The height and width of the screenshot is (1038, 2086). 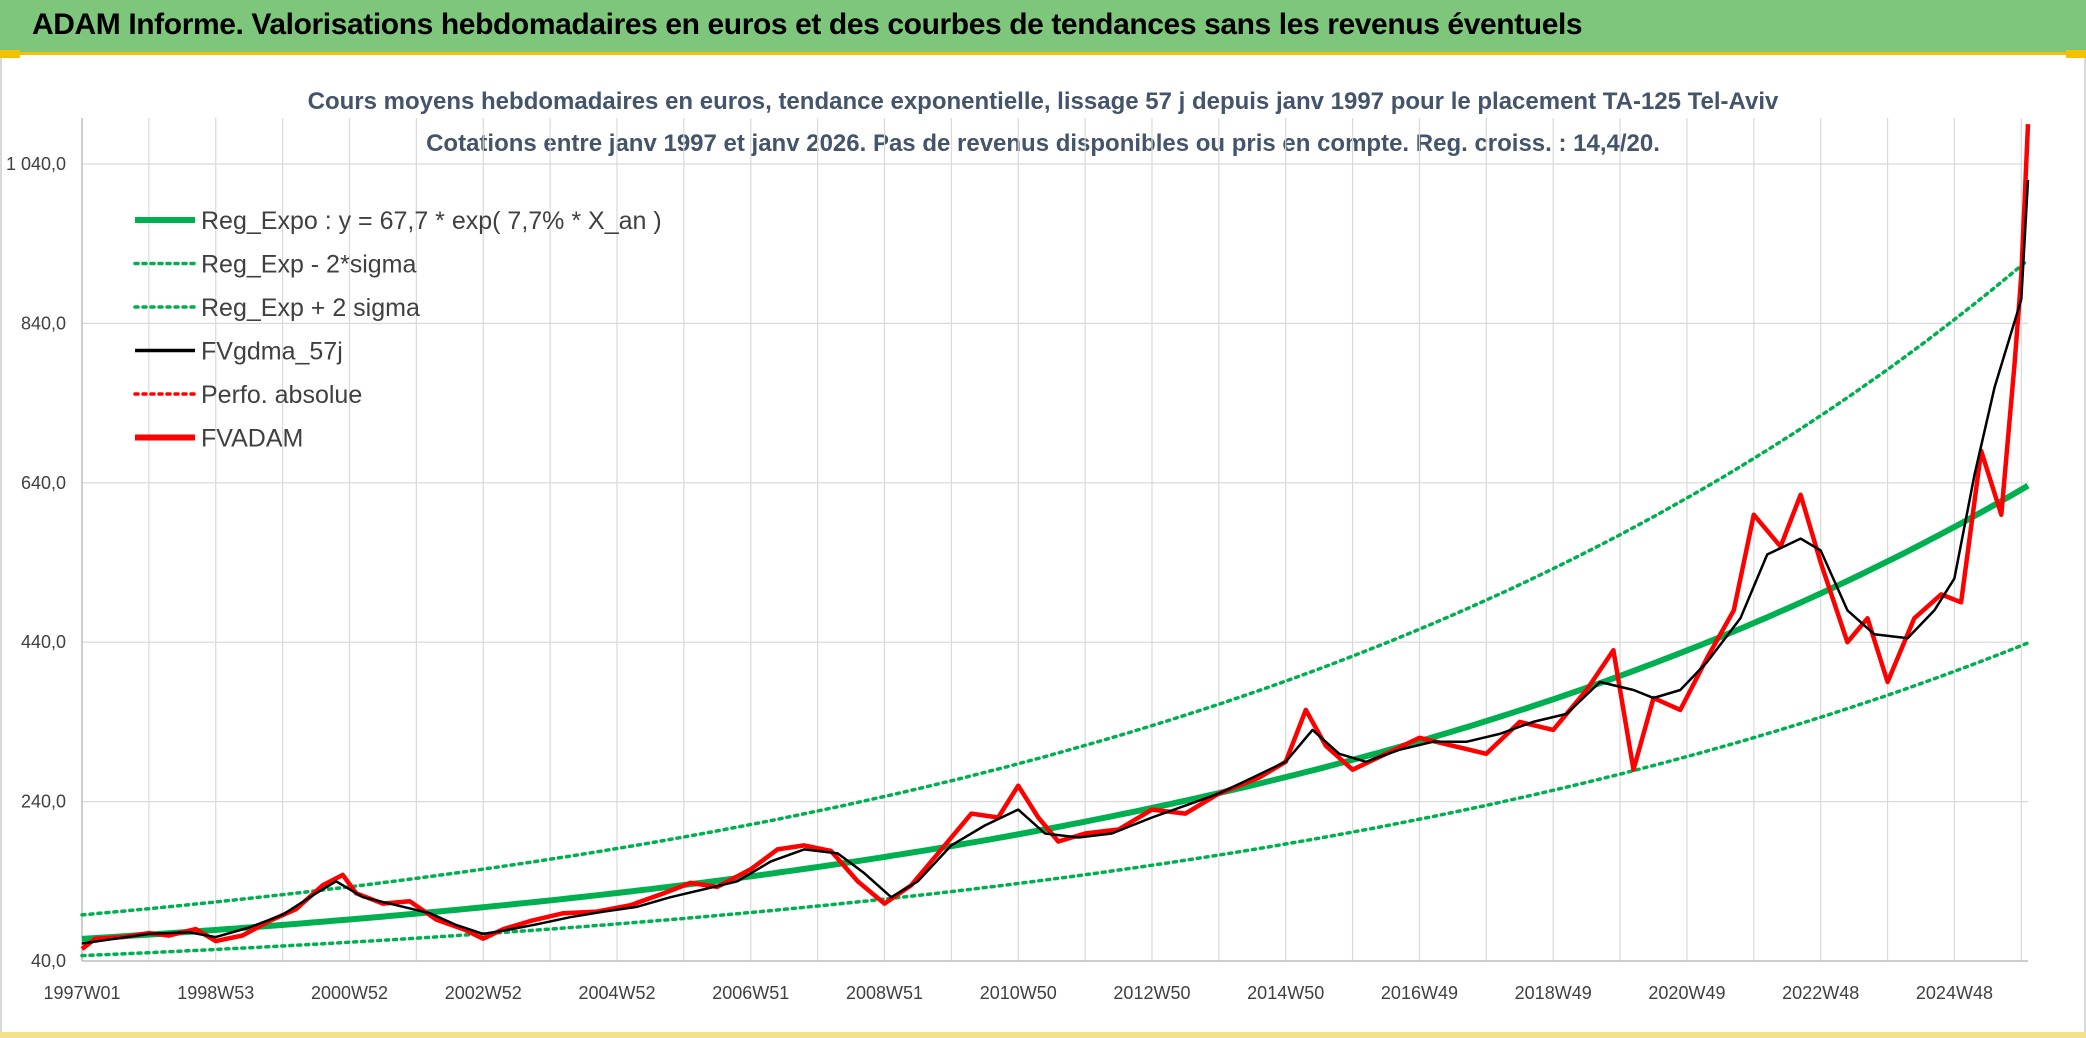 What do you see at coordinates (215, 993) in the screenshot?
I see `x-tick-label: 1998W53` at bounding box center [215, 993].